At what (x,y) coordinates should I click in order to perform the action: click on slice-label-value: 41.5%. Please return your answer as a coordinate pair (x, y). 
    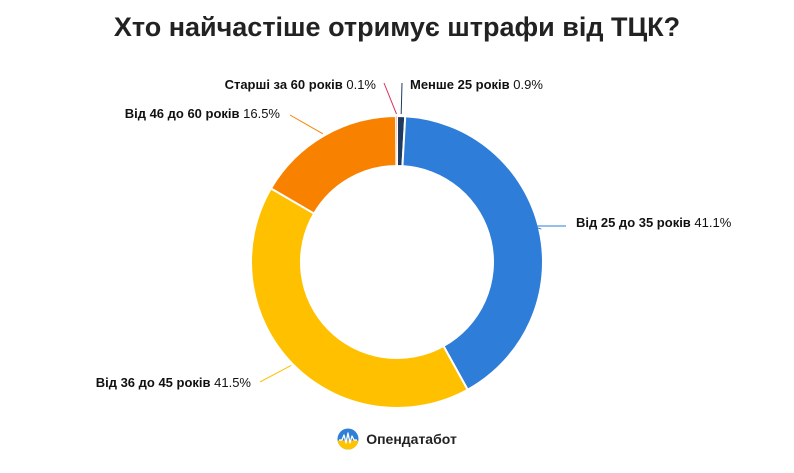
    Looking at the image, I should click on (232, 382).